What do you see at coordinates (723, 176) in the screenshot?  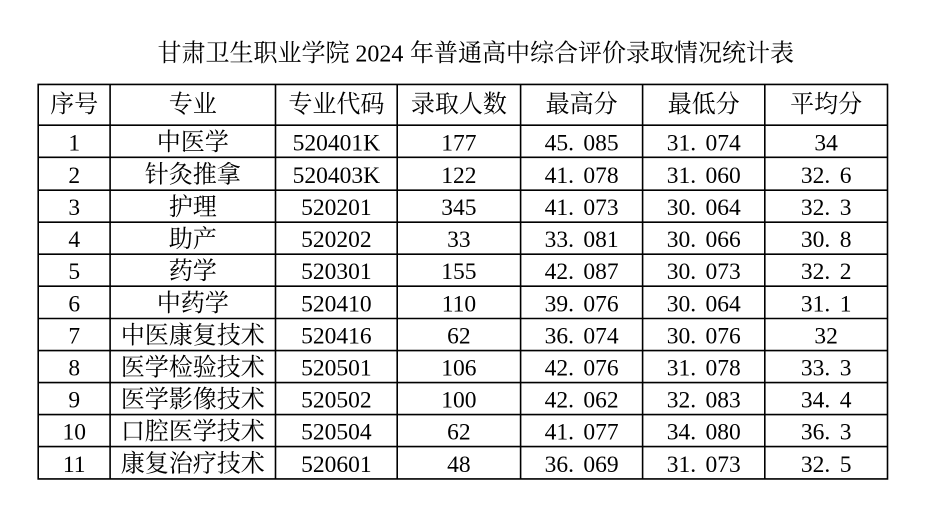 I see `svg-text: 060` at bounding box center [723, 176].